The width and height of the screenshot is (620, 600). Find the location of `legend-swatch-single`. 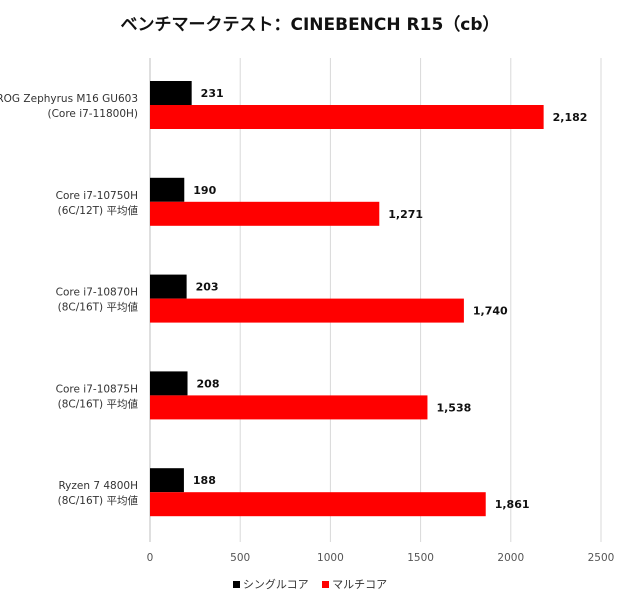

legend-swatch-single is located at coordinates (236, 584).